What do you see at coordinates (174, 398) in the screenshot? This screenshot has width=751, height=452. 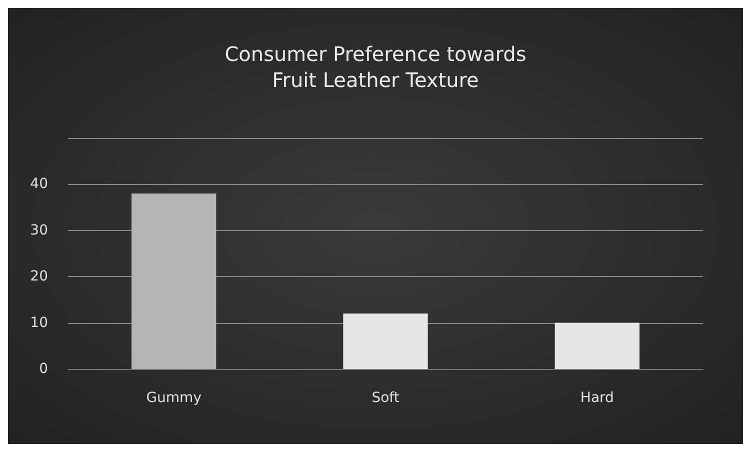 I see `x-tick-label: Gummy` at bounding box center [174, 398].